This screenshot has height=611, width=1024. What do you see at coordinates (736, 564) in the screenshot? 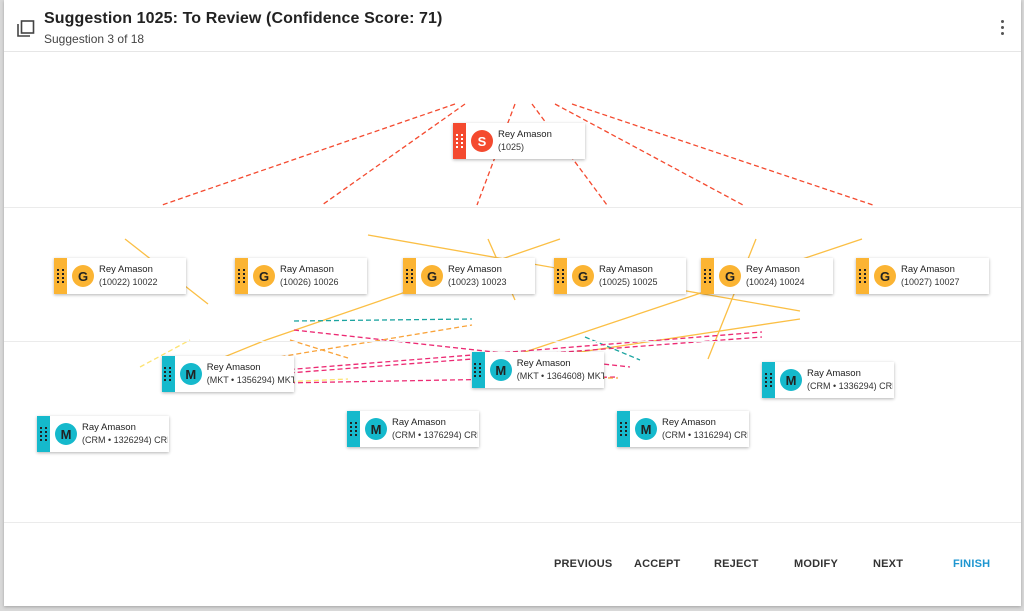
I see `reject-button: REJECT` at bounding box center [736, 564].